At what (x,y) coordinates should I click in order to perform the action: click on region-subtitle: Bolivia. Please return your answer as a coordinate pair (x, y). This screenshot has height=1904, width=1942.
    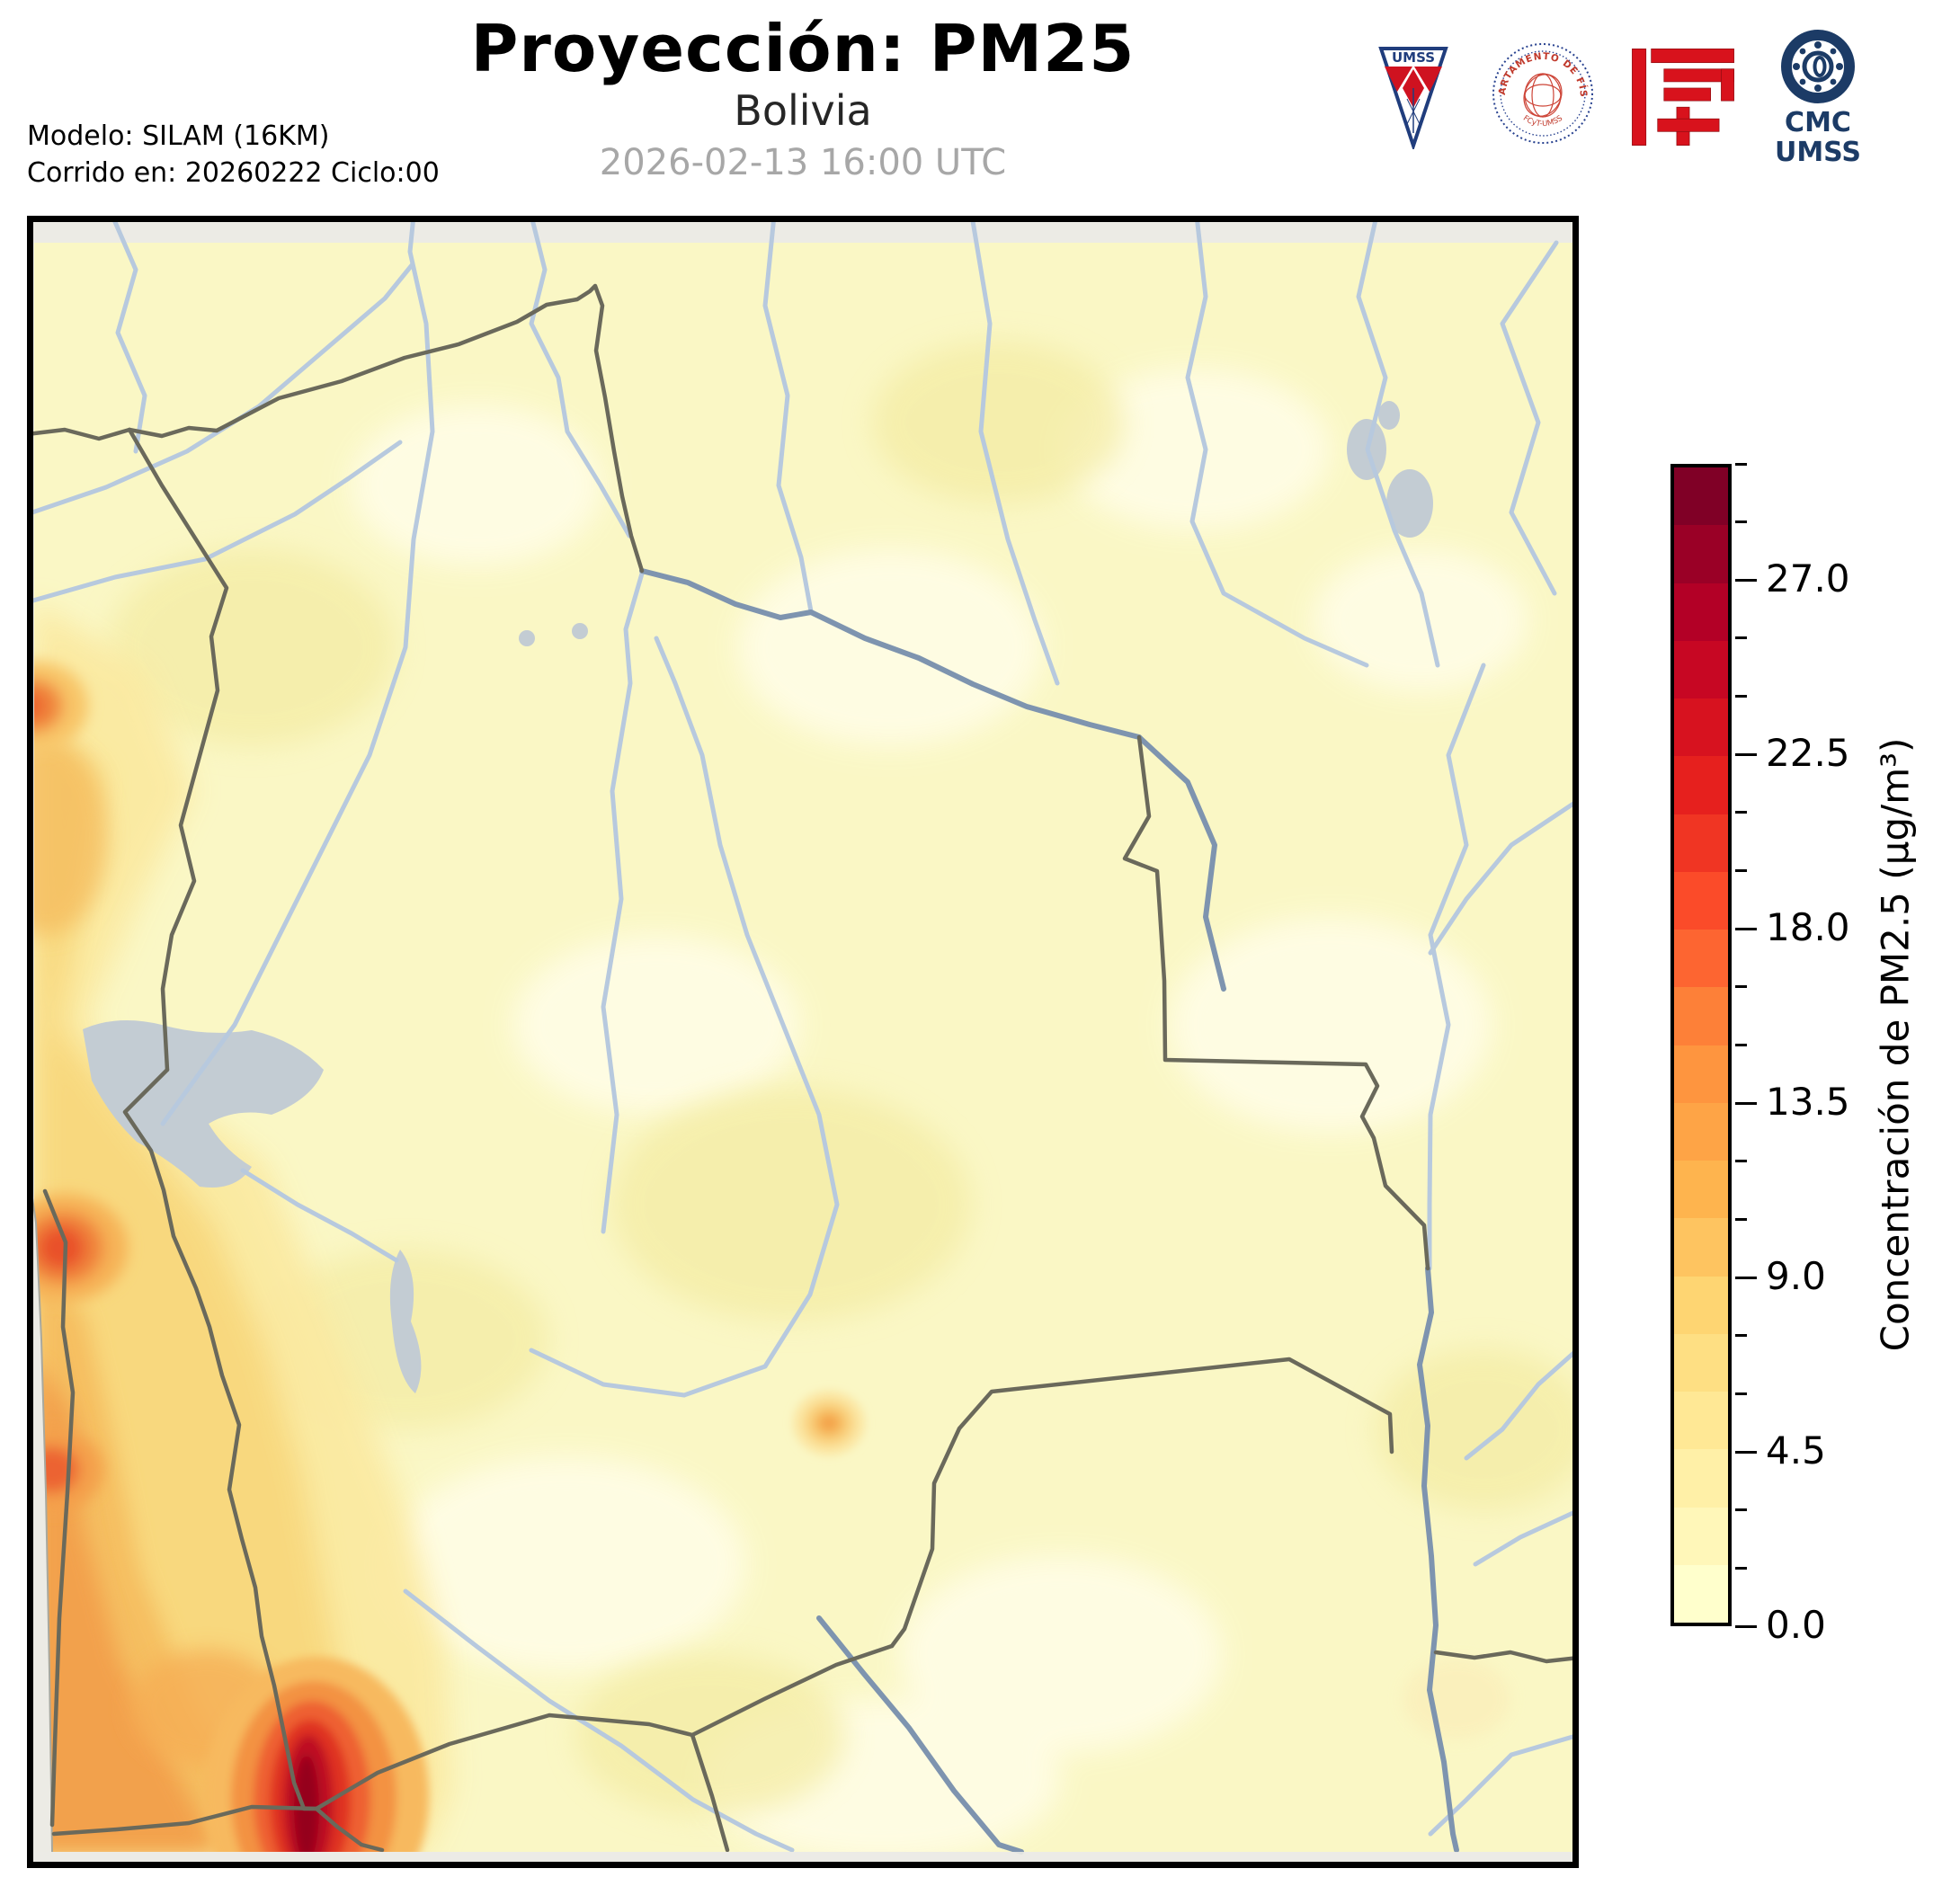
    Looking at the image, I should click on (803, 110).